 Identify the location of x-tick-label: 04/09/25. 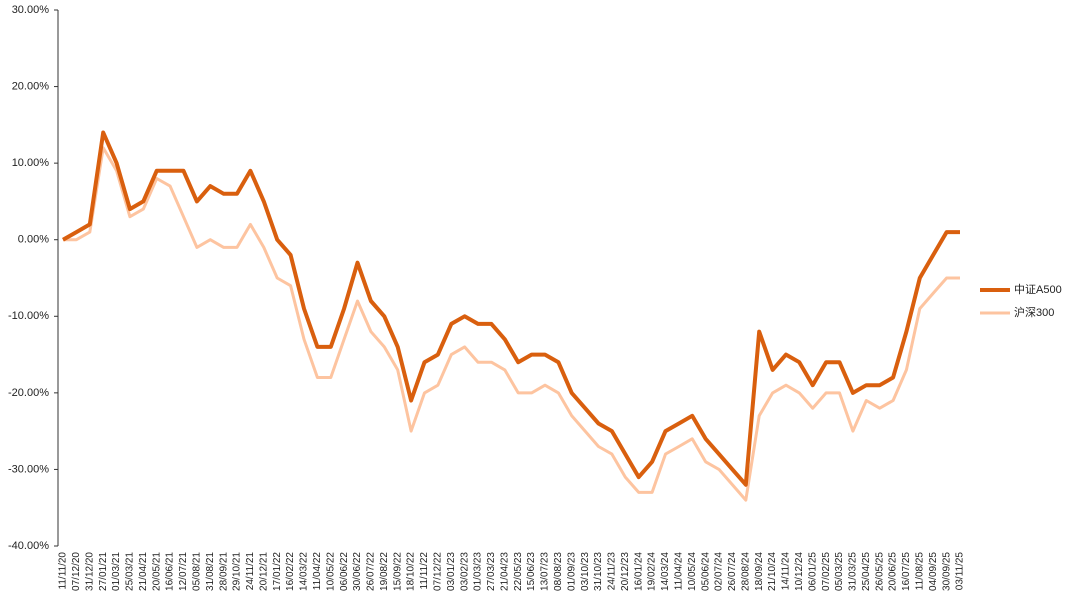
(933, 571).